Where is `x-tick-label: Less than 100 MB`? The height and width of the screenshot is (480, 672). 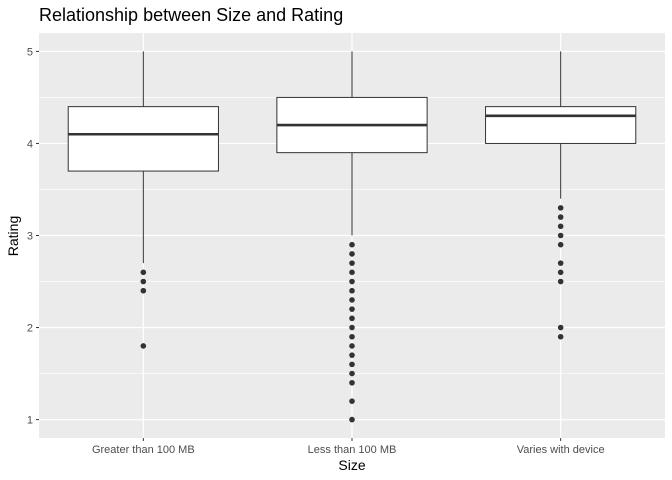 x-tick-label: Less than 100 MB is located at coordinates (352, 450).